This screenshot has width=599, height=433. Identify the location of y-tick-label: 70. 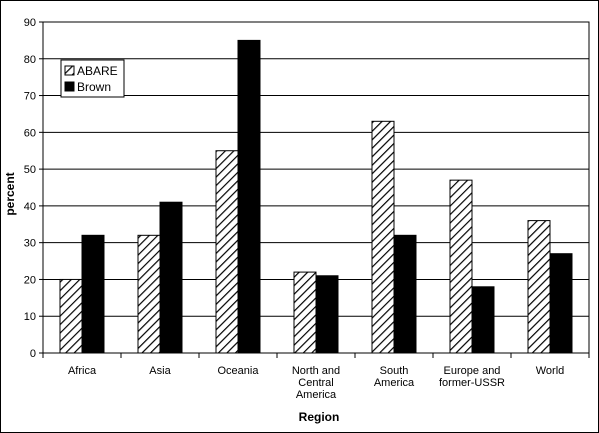
(30, 97).